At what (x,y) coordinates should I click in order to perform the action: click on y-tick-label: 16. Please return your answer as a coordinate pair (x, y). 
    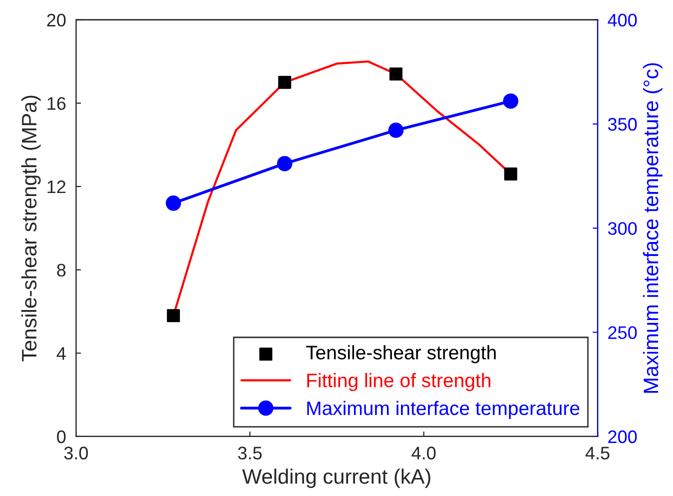
    Looking at the image, I should click on (57, 103).